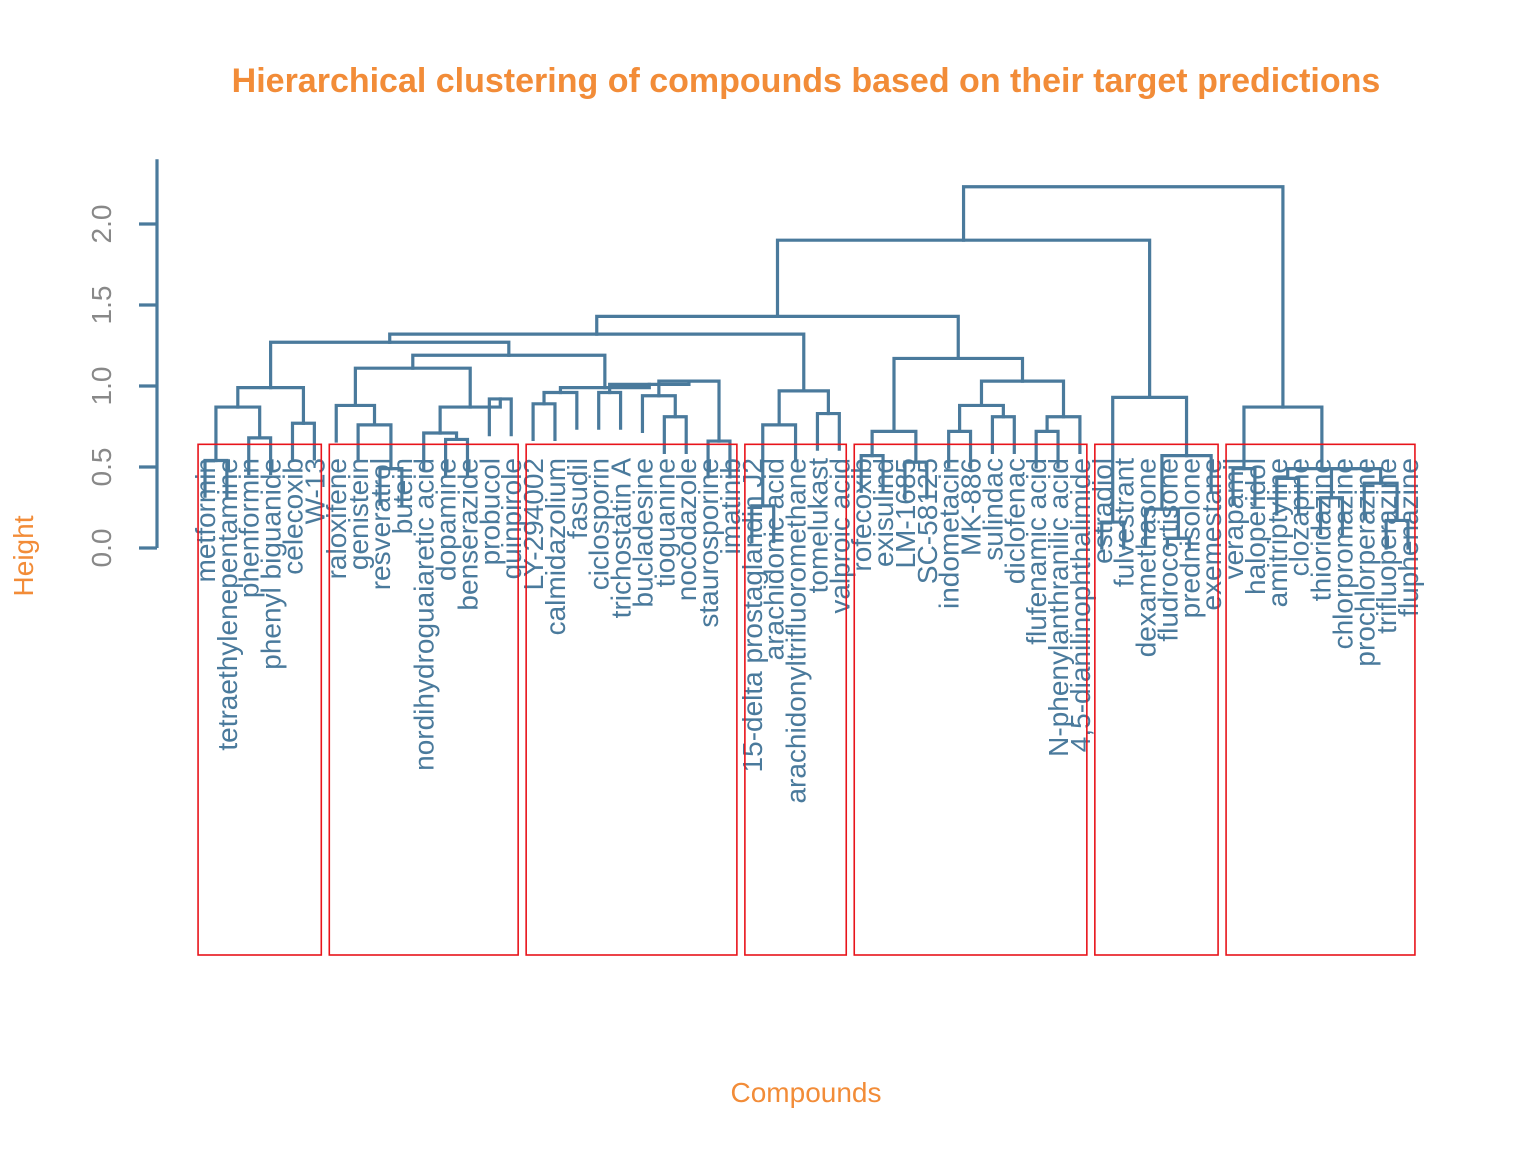 The image size is (1536, 1152). Describe the element at coordinates (806, 1092) in the screenshot. I see `x-axis-title: Compounds` at that location.